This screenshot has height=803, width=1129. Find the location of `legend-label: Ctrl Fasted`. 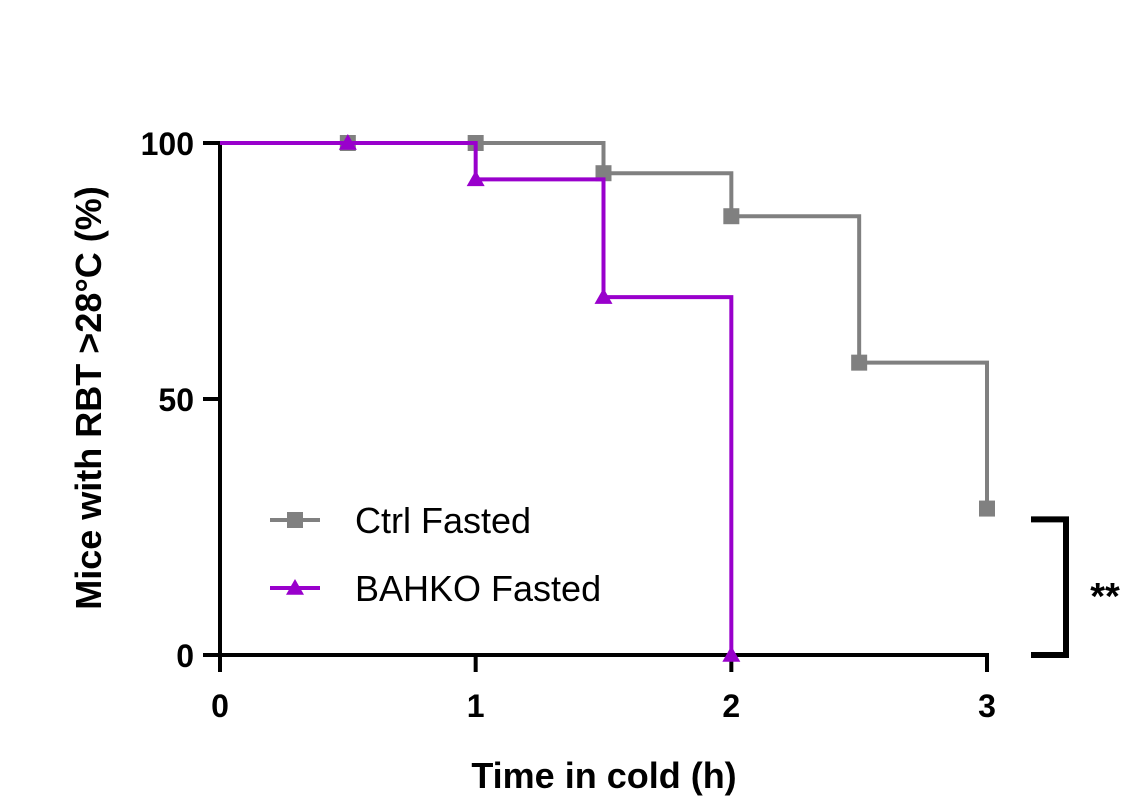

legend-label: Ctrl Fasted is located at coordinates (443, 520).